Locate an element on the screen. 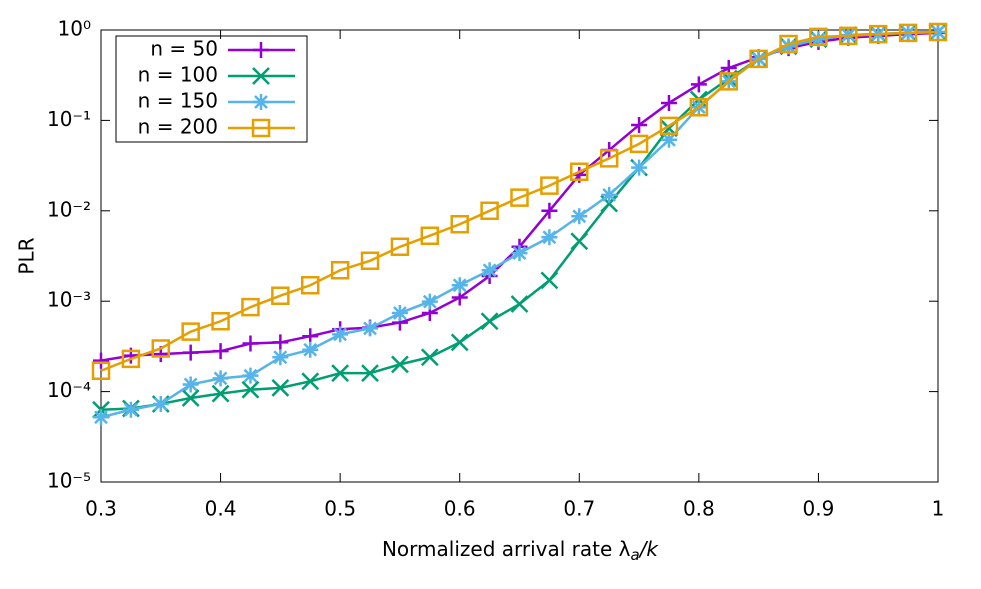 The height and width of the screenshot is (589, 981). x-tick-label: 0.7 is located at coordinates (579, 509).